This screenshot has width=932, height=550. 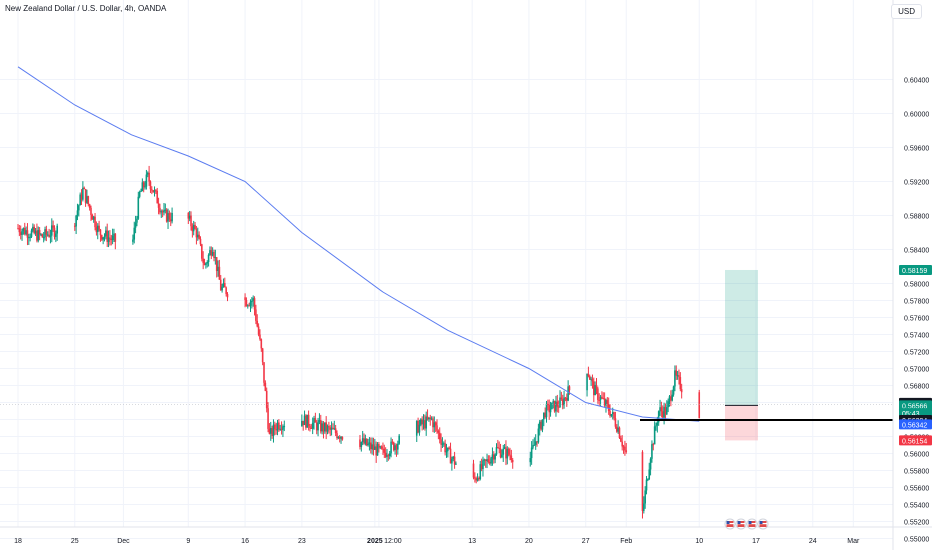 I want to click on y-tick-label: 0.60400, so click(x=916, y=81).